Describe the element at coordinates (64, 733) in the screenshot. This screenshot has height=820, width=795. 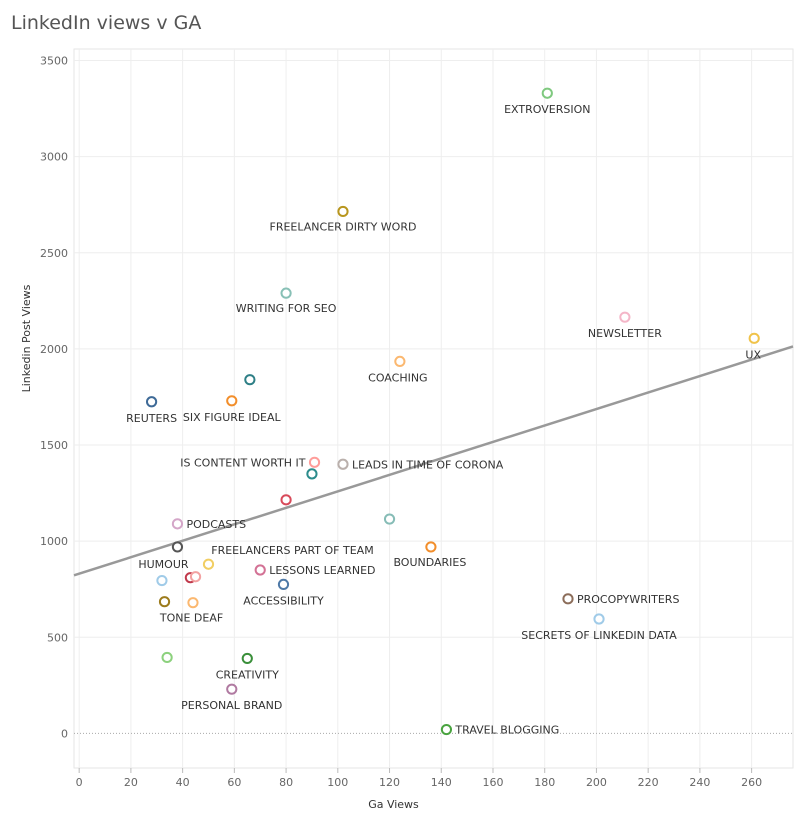
I see `y-tick-label: 0` at that location.